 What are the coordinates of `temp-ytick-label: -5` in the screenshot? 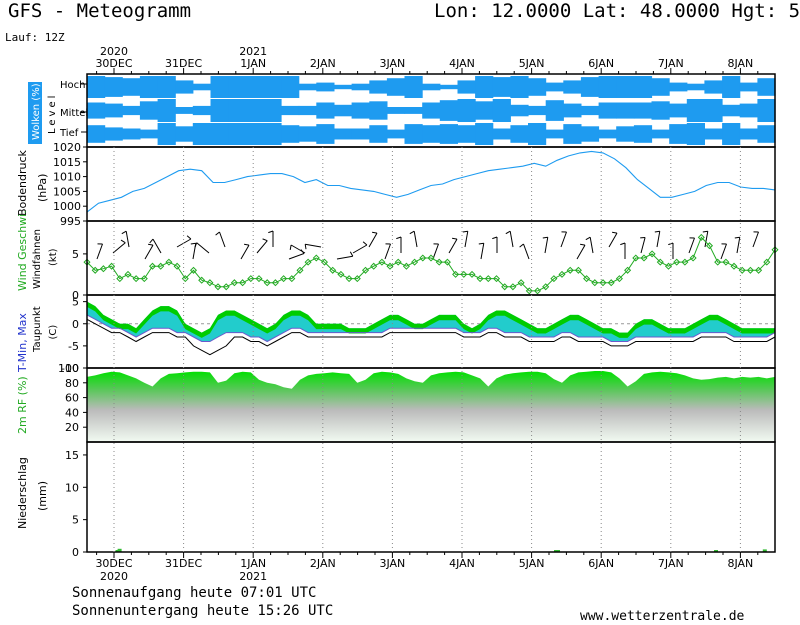 It's located at (73, 346).